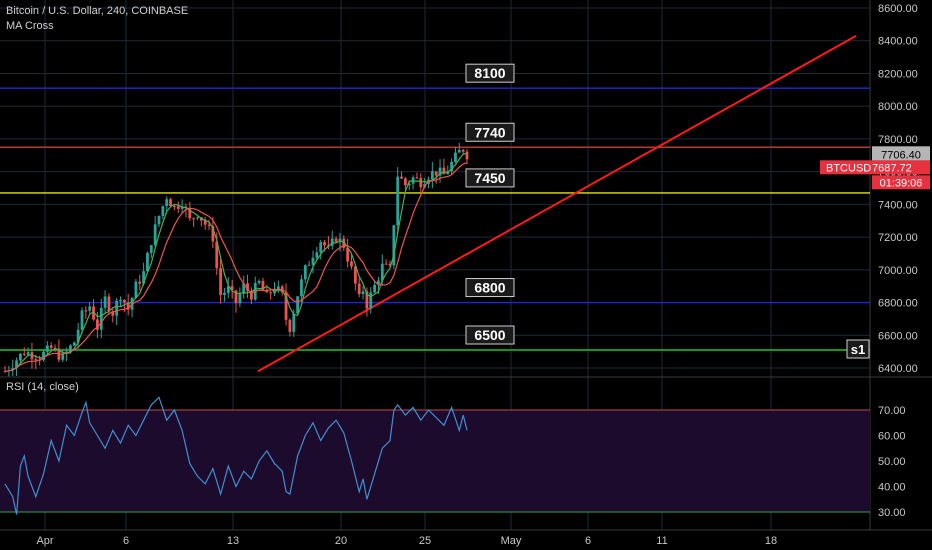 Image resolution: width=932 pixels, height=550 pixels. What do you see at coordinates (892, 437) in the screenshot?
I see `rsi-axis-label: 60.00` at bounding box center [892, 437].